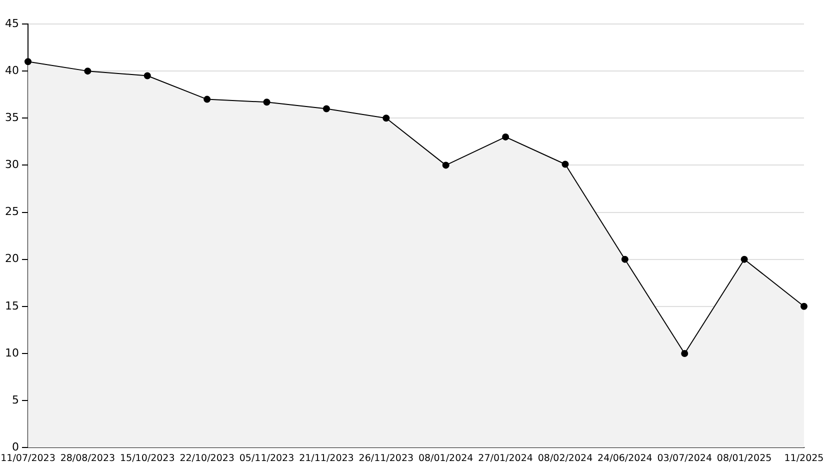 The width and height of the screenshot is (834, 468). Describe the element at coordinates (266, 458) in the screenshot. I see `x-tick-label: 05/11/2023` at that location.